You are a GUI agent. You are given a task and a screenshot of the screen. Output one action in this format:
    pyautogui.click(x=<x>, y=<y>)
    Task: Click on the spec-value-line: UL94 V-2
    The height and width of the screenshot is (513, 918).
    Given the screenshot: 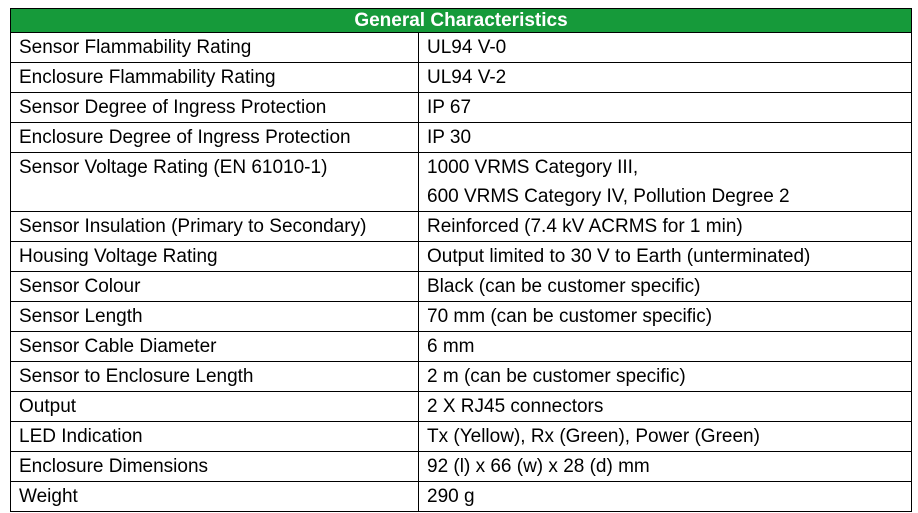 What is the action you would take?
    pyautogui.click(x=467, y=77)
    